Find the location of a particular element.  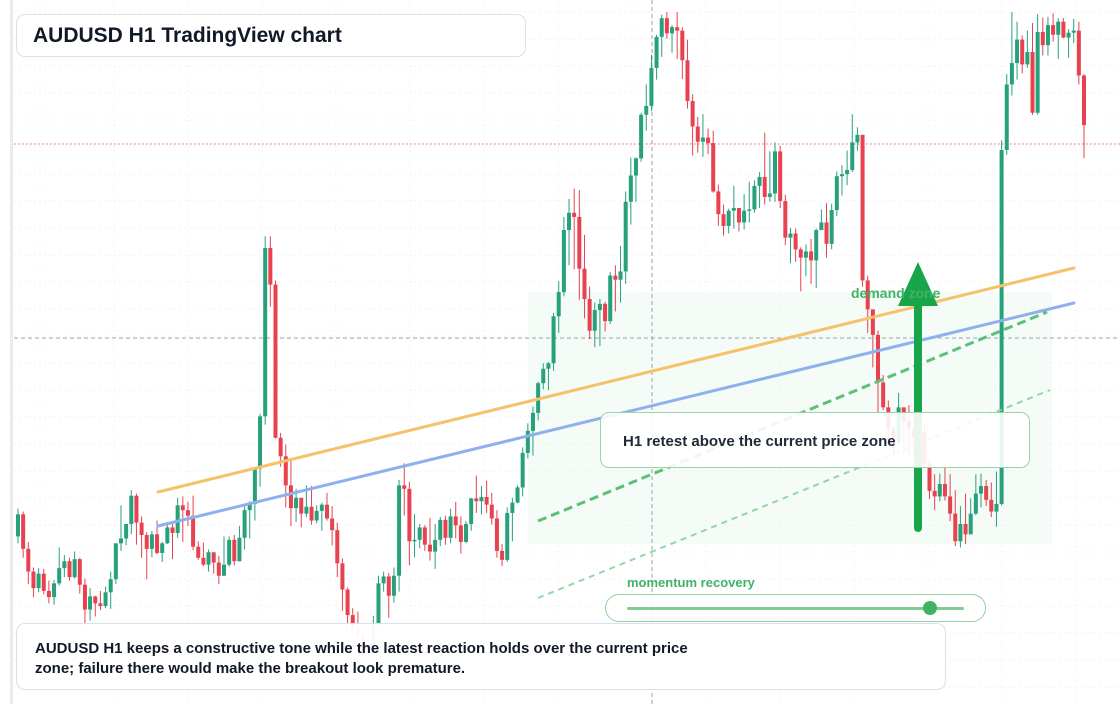

momentum-knob is located at coordinates (930, 608).